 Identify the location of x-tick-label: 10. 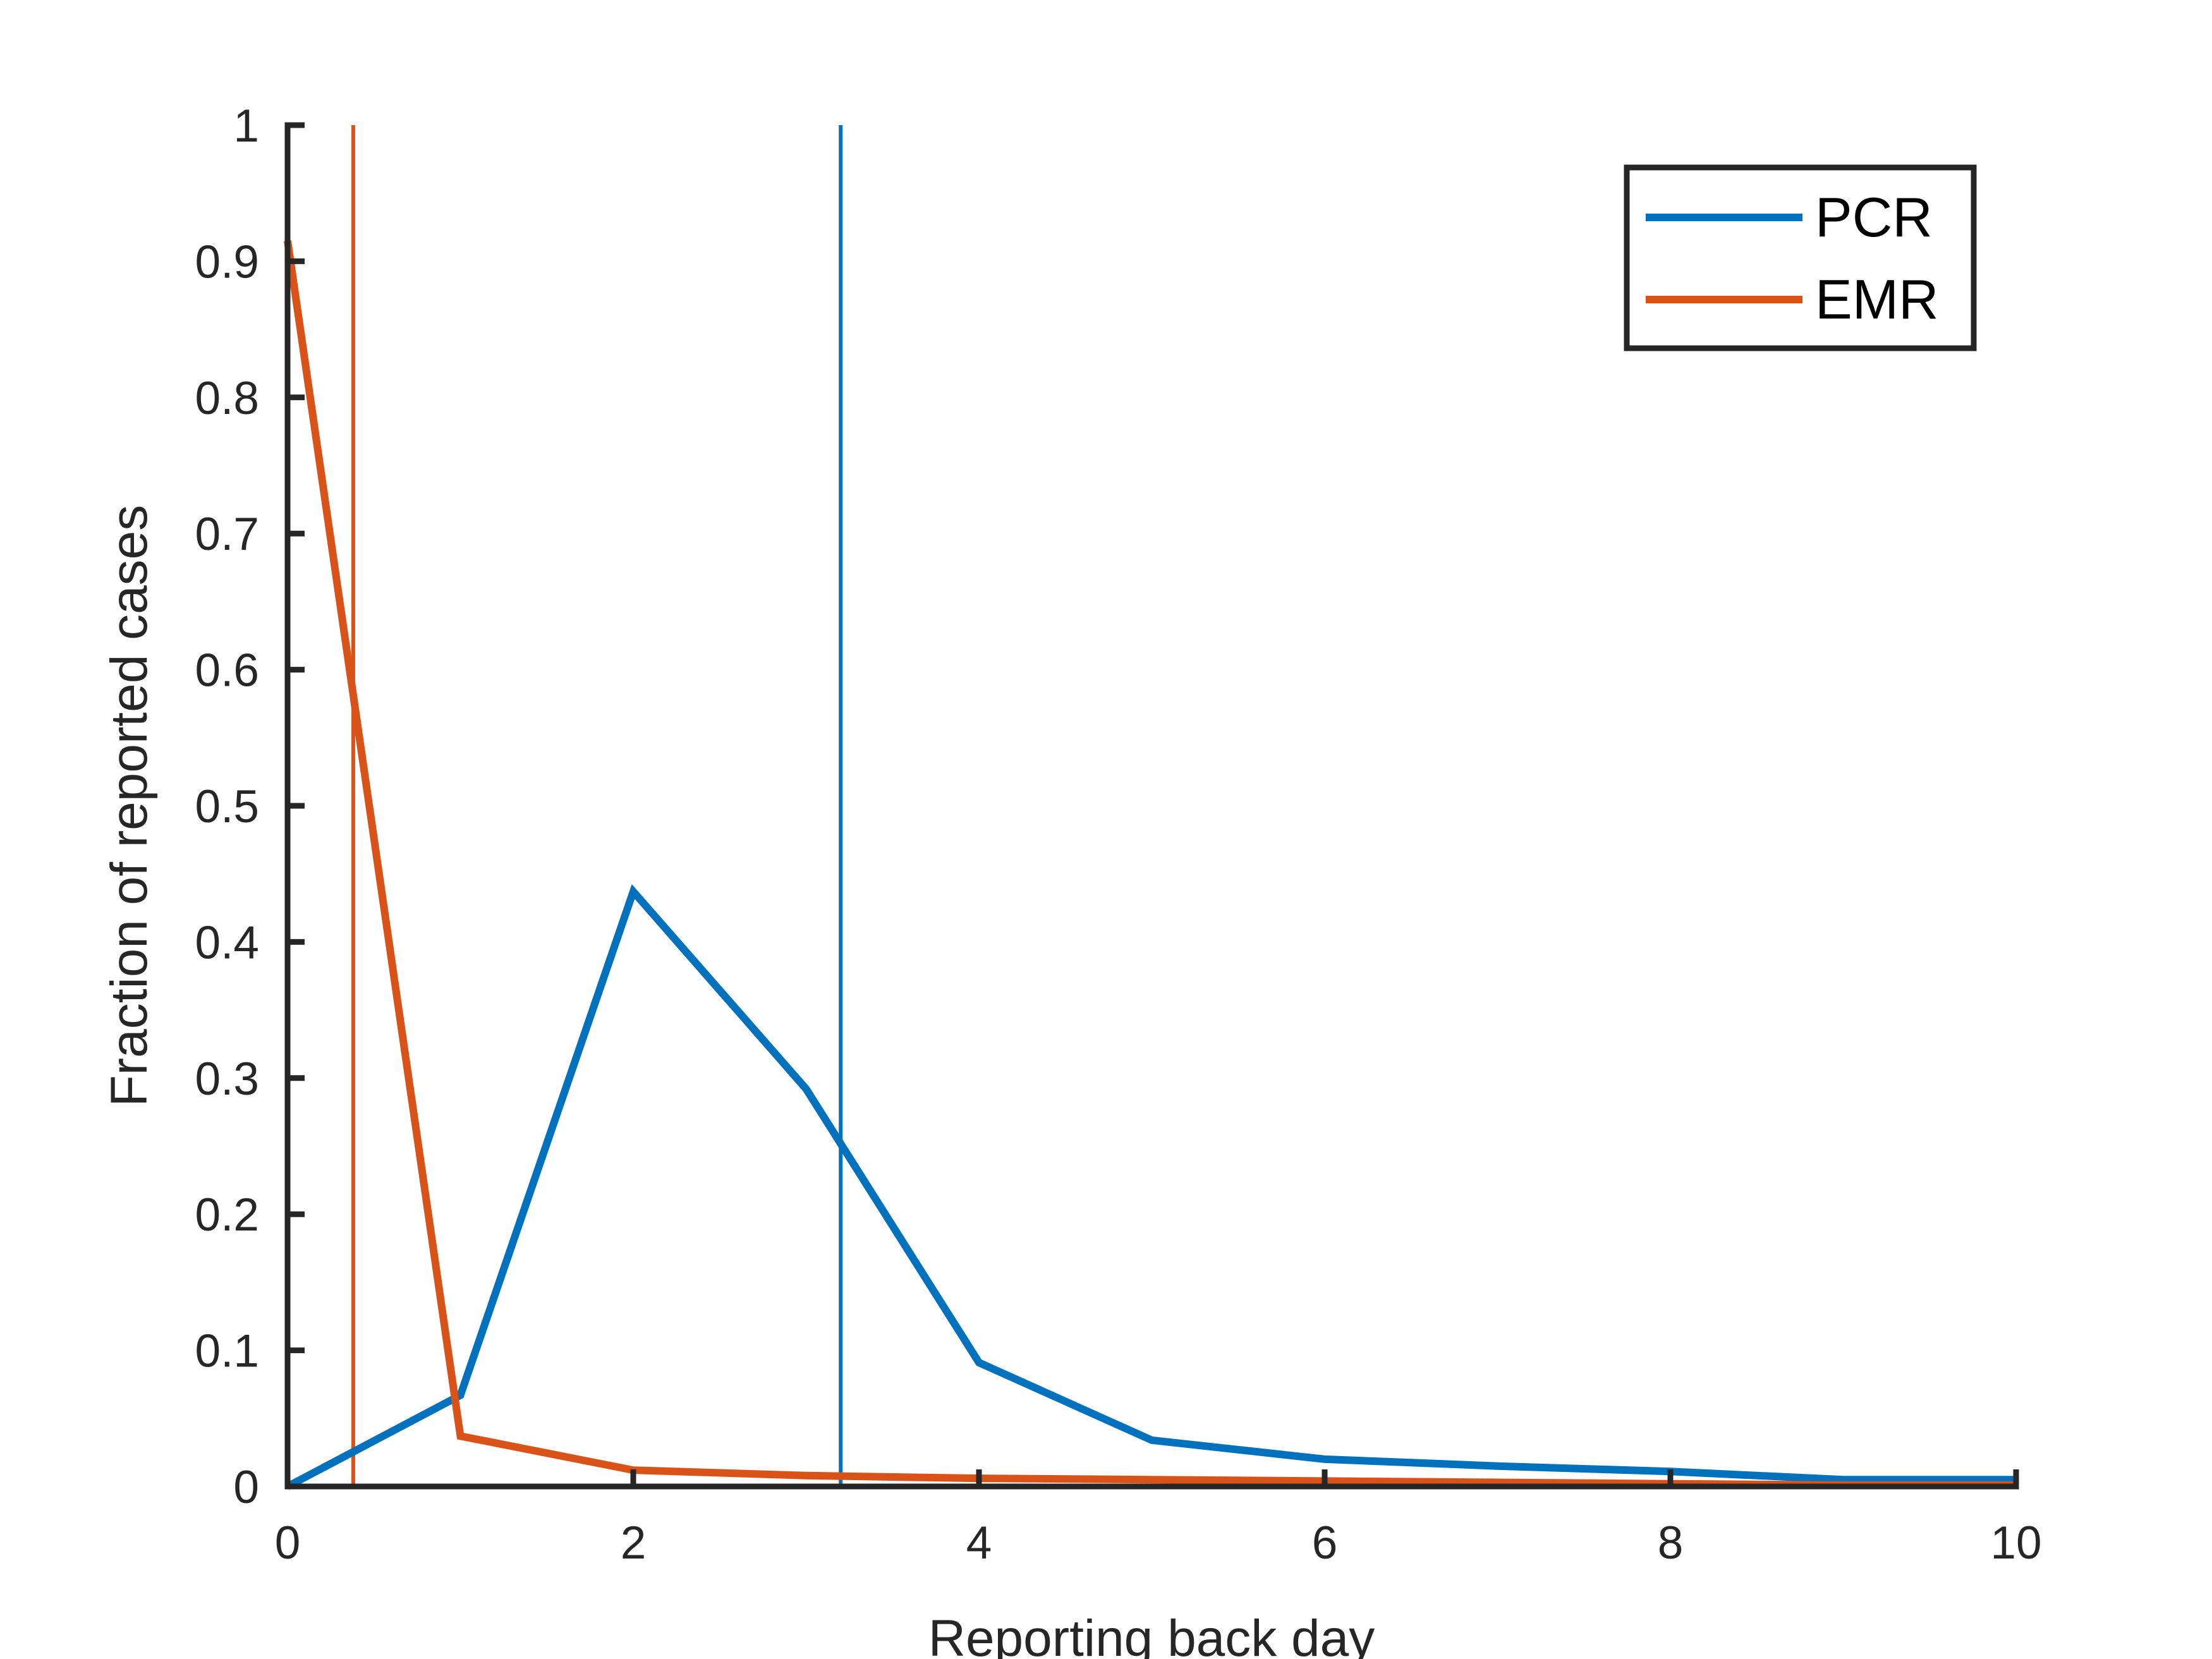
(2015, 1543).